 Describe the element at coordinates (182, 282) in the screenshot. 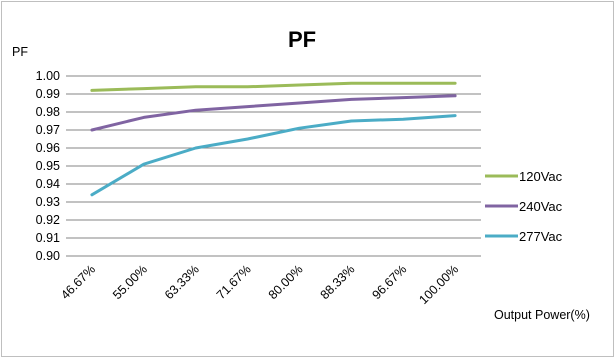

I see `x-tick-label: 63.33%` at that location.